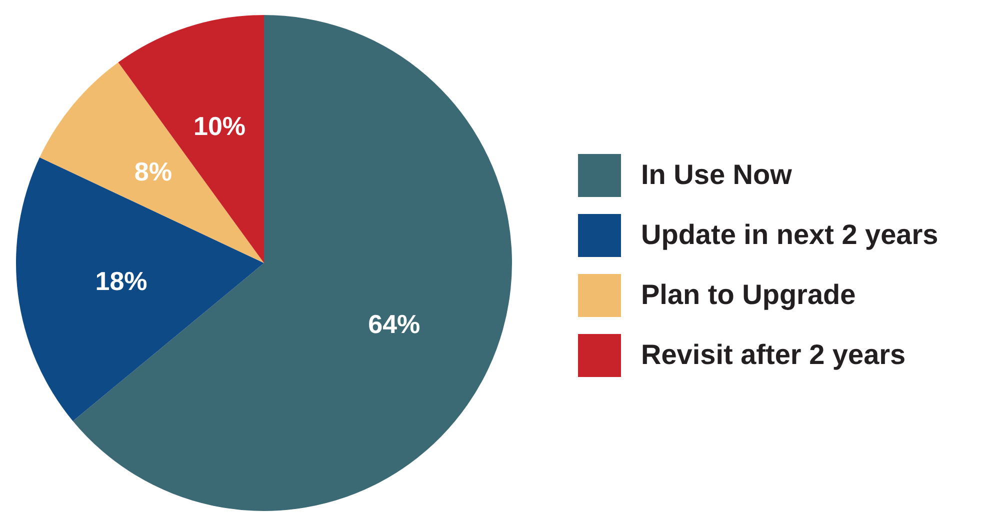 The width and height of the screenshot is (983, 521). I want to click on data-label: 8%, so click(153, 171).